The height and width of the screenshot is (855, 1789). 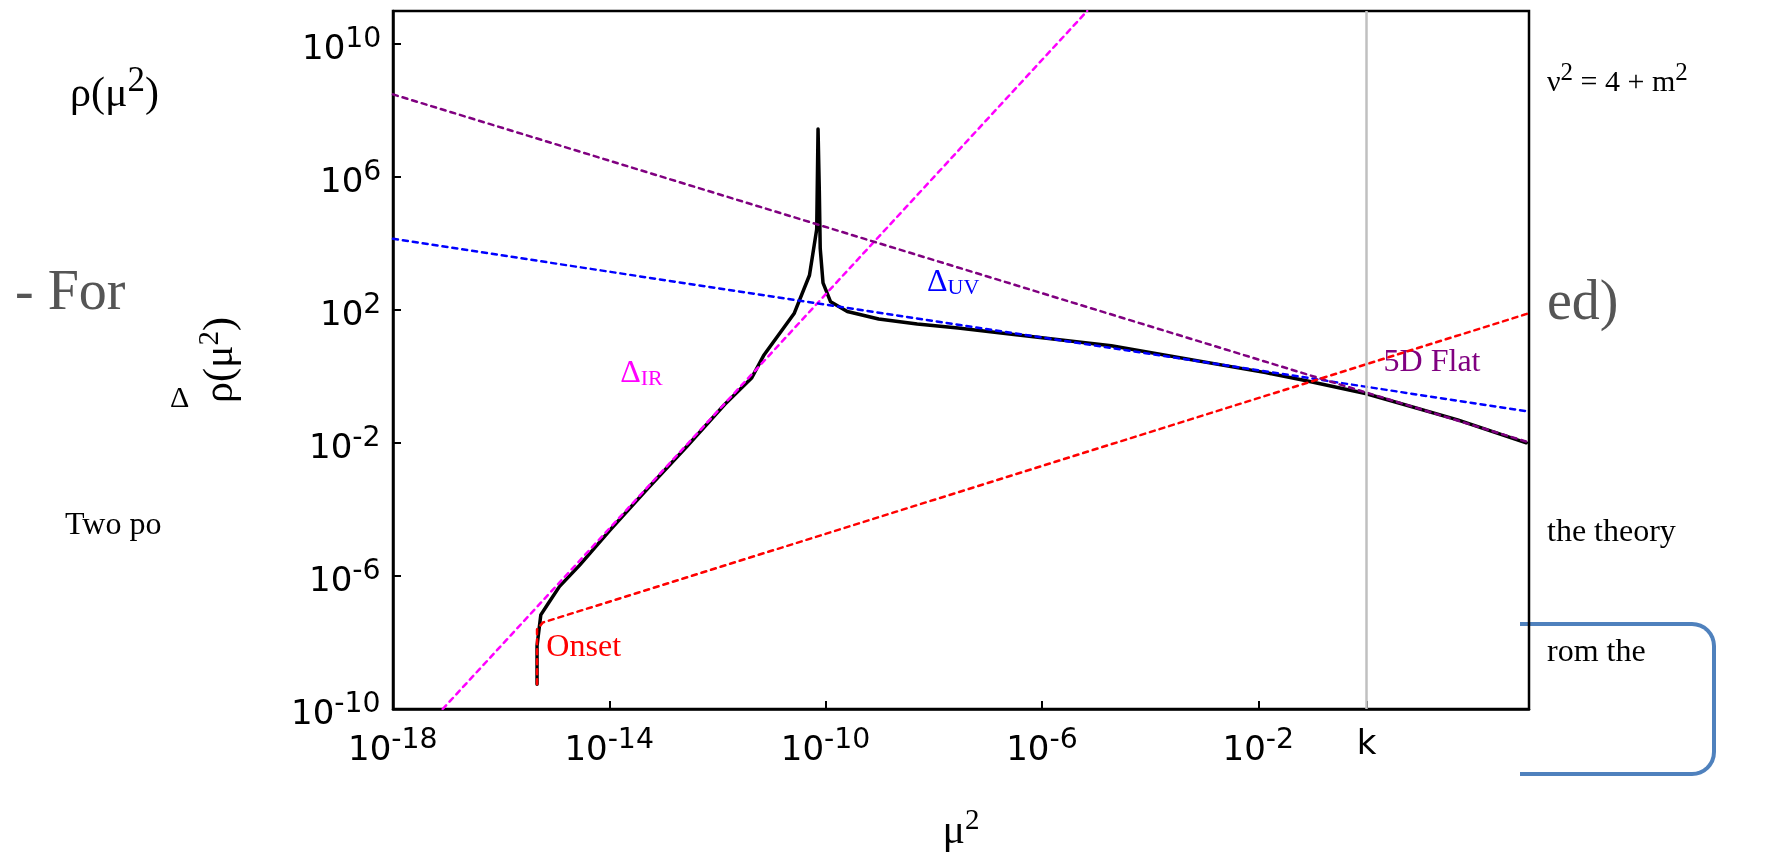 I want to click on text: Δ, so click(x=180, y=397).